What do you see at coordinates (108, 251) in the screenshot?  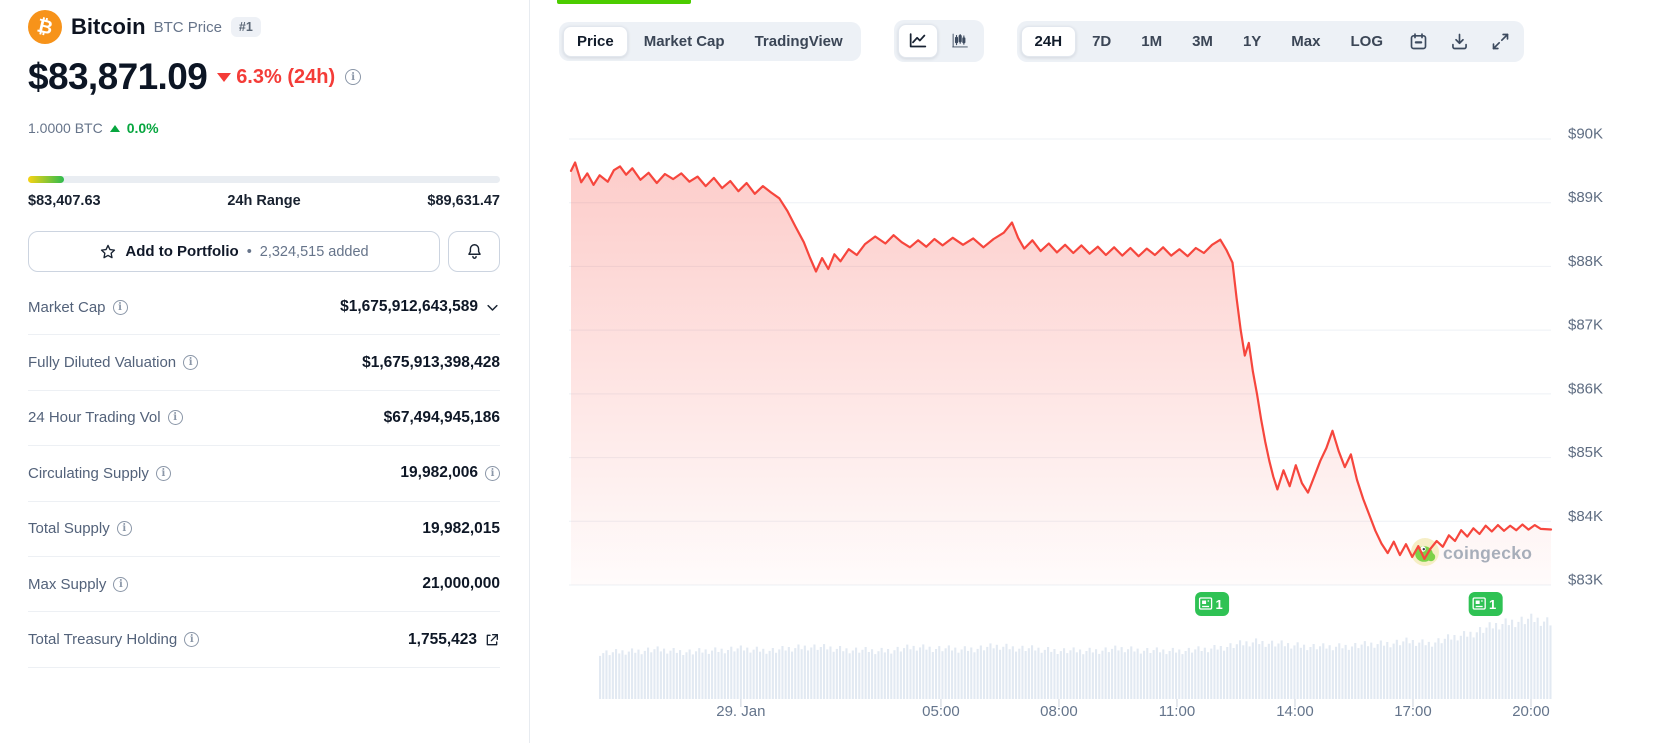 I see `star-icon` at bounding box center [108, 251].